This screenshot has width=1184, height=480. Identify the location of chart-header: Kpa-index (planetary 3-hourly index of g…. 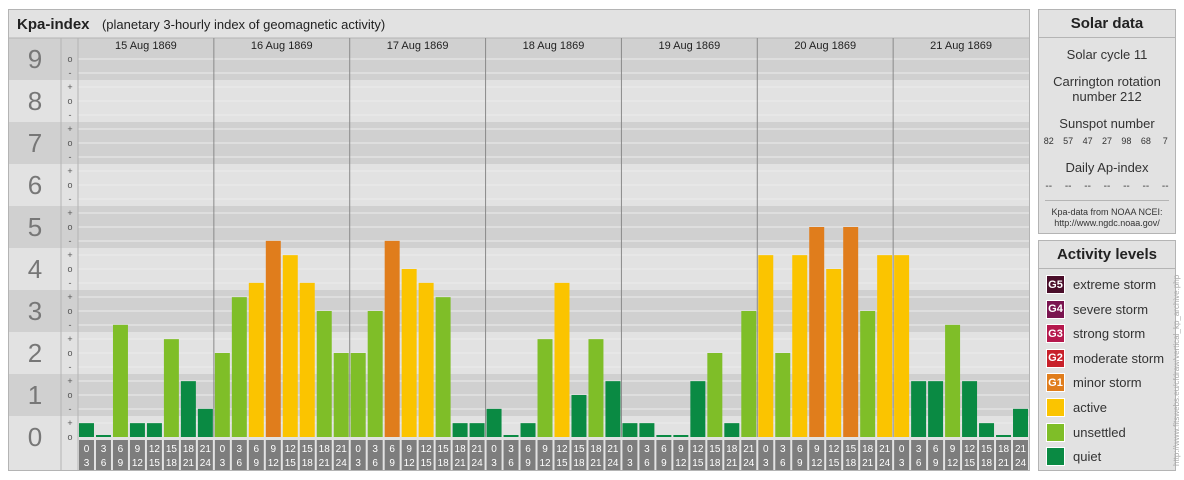
(201, 25).